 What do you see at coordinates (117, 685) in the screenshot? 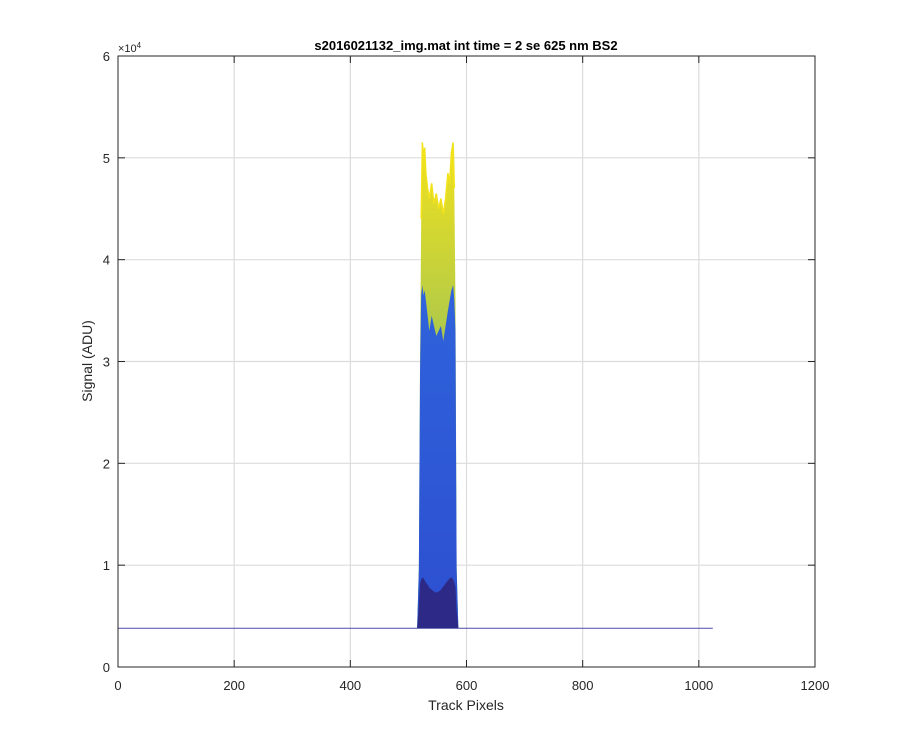
I see `x-tick-label: 0` at bounding box center [117, 685].